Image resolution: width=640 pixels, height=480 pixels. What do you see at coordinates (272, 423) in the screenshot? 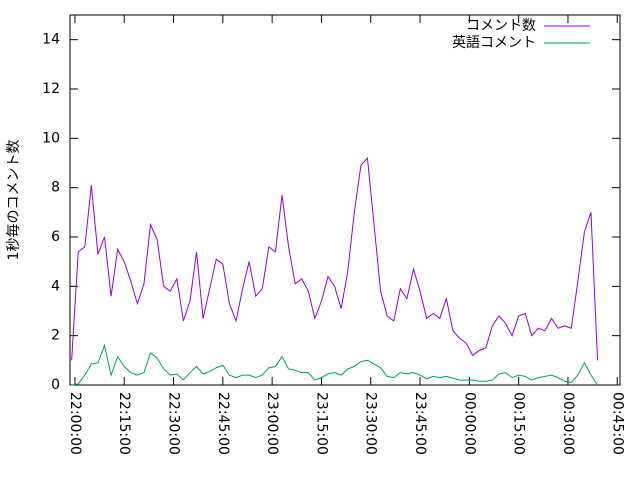
I see `x-tick-label: 23:00:00` at bounding box center [272, 423].